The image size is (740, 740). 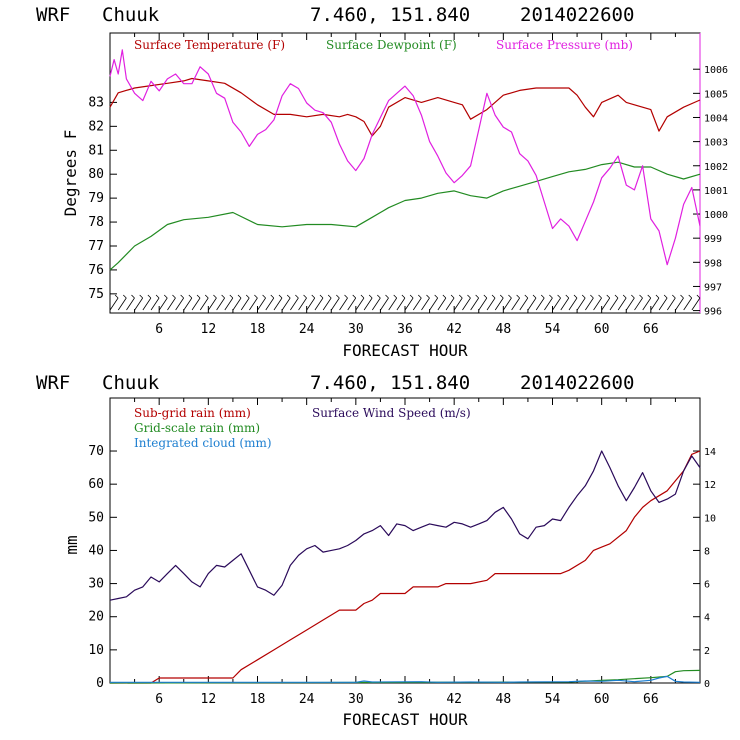 What do you see at coordinates (96, 517) in the screenshot?
I see `y-tick-label: 50` at bounding box center [96, 517].